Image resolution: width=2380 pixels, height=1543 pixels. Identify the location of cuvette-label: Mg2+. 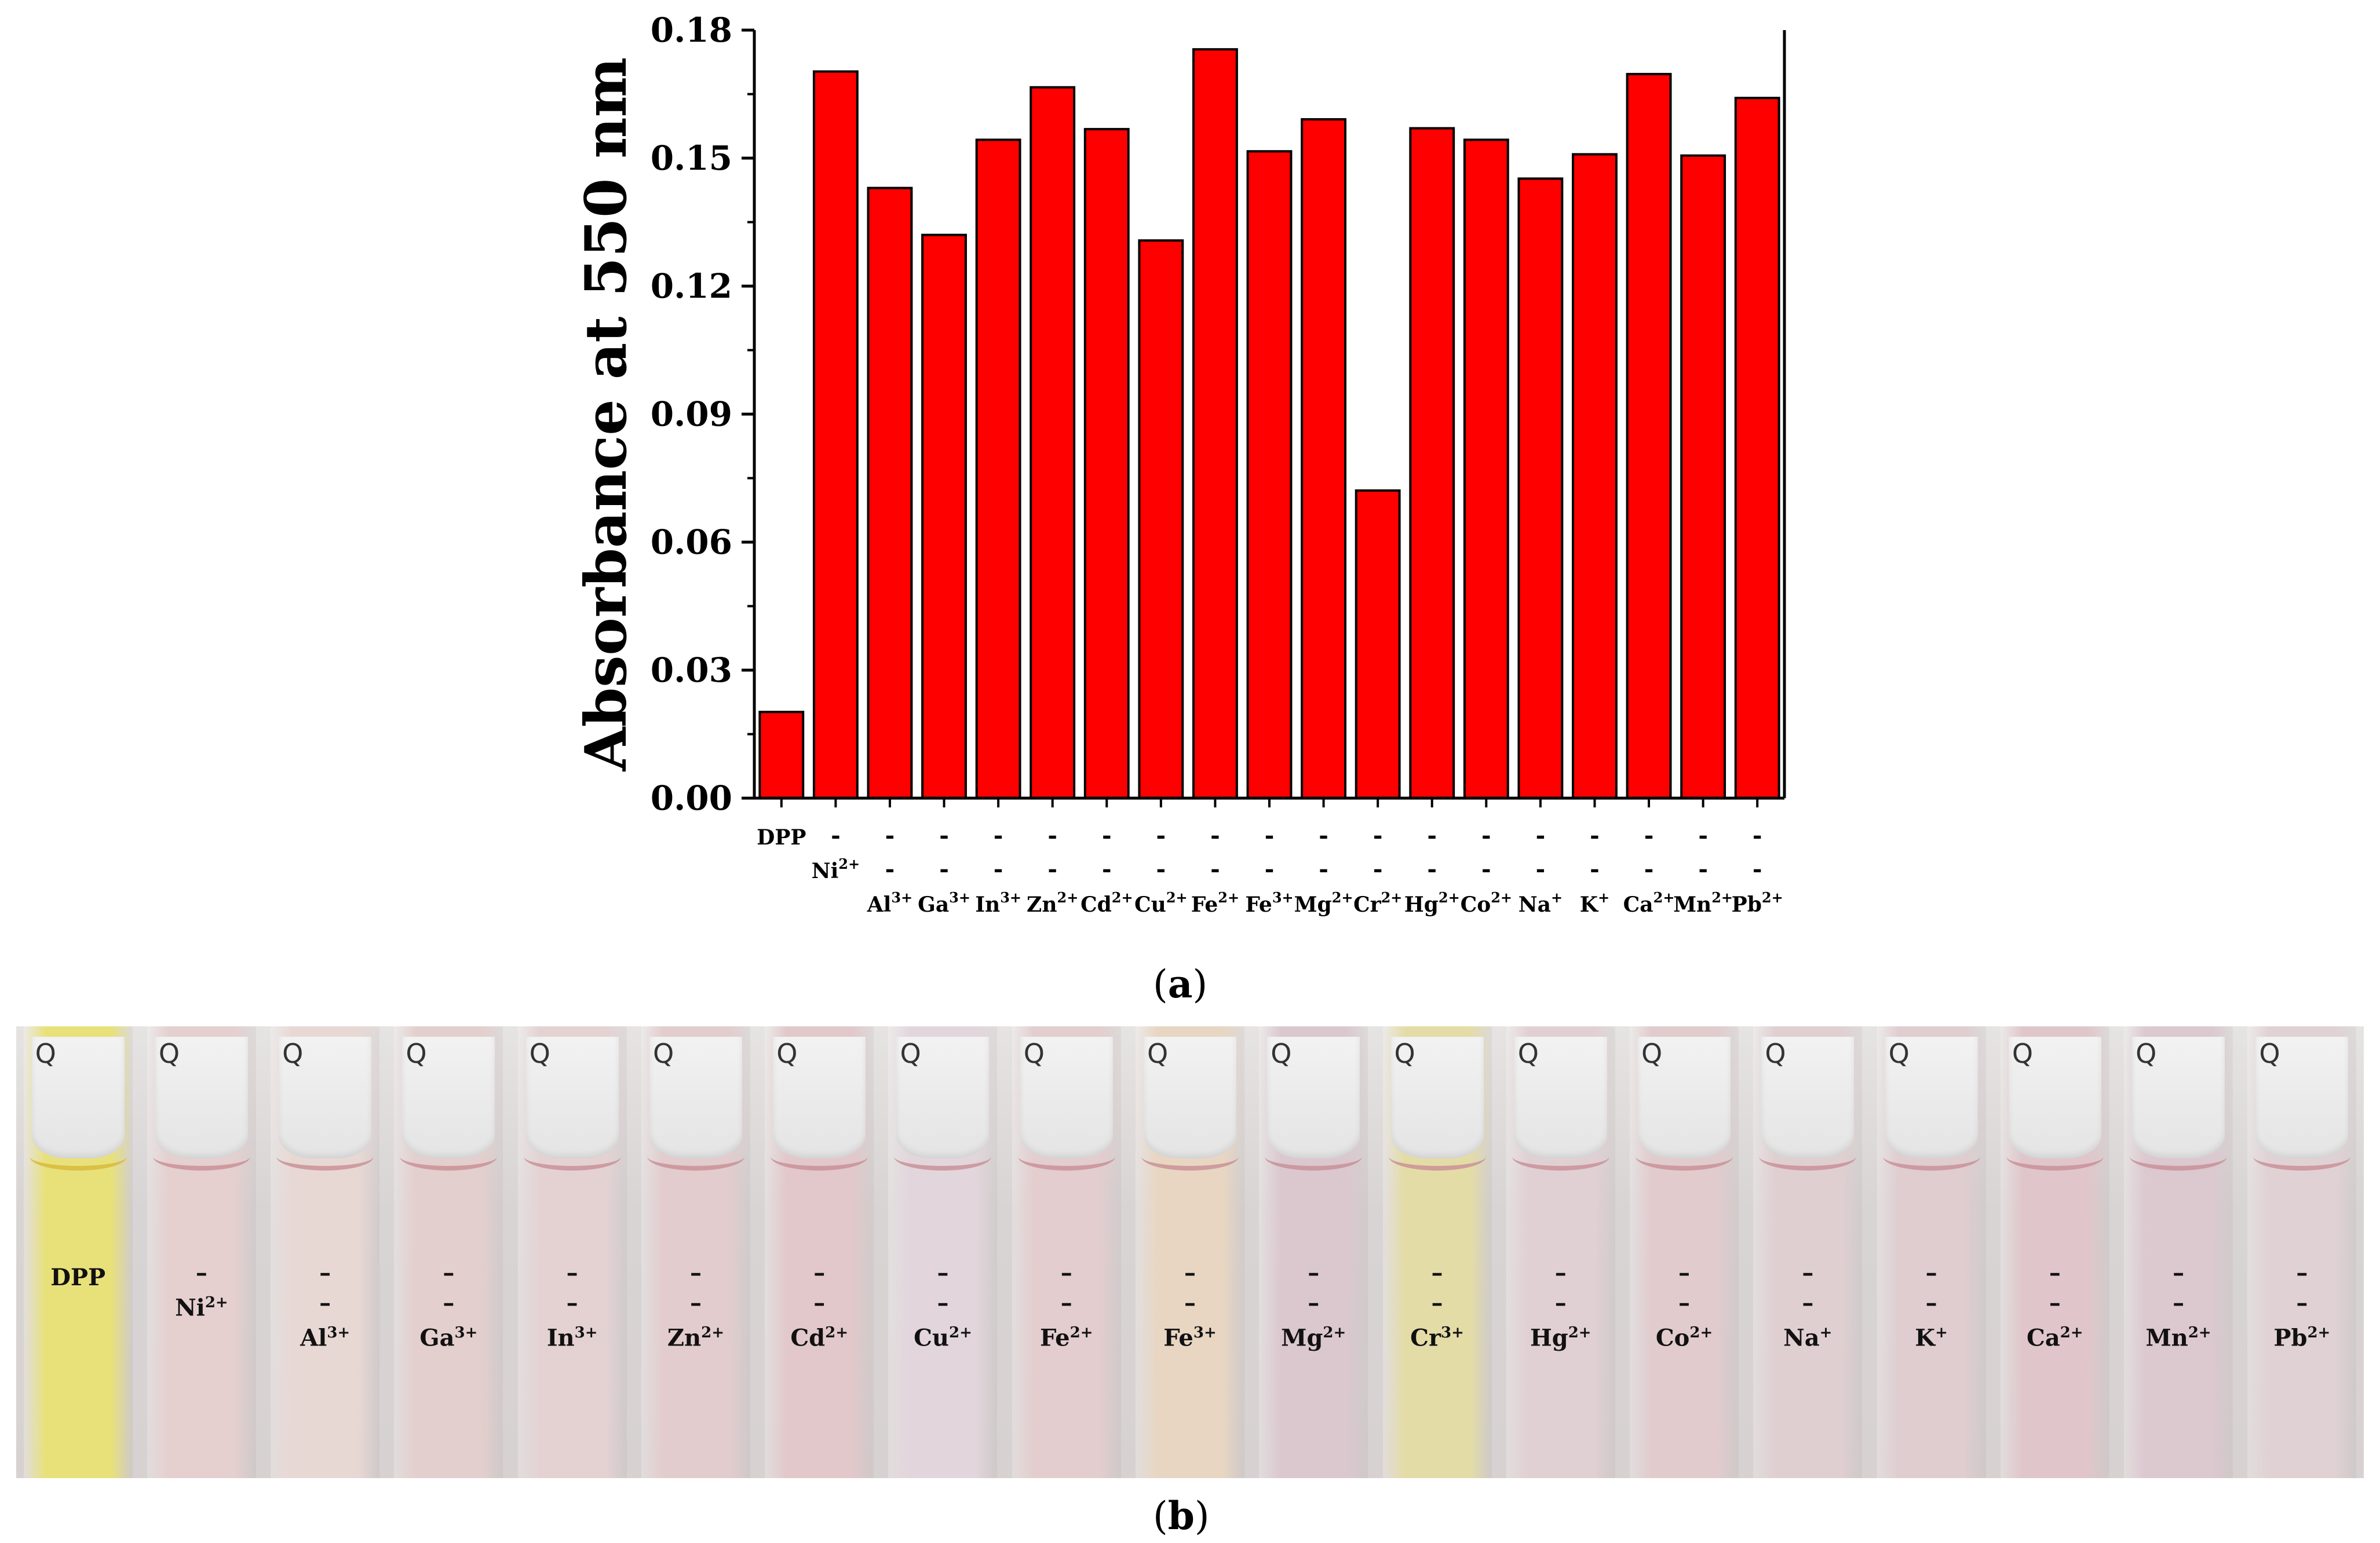
(1314, 1338).